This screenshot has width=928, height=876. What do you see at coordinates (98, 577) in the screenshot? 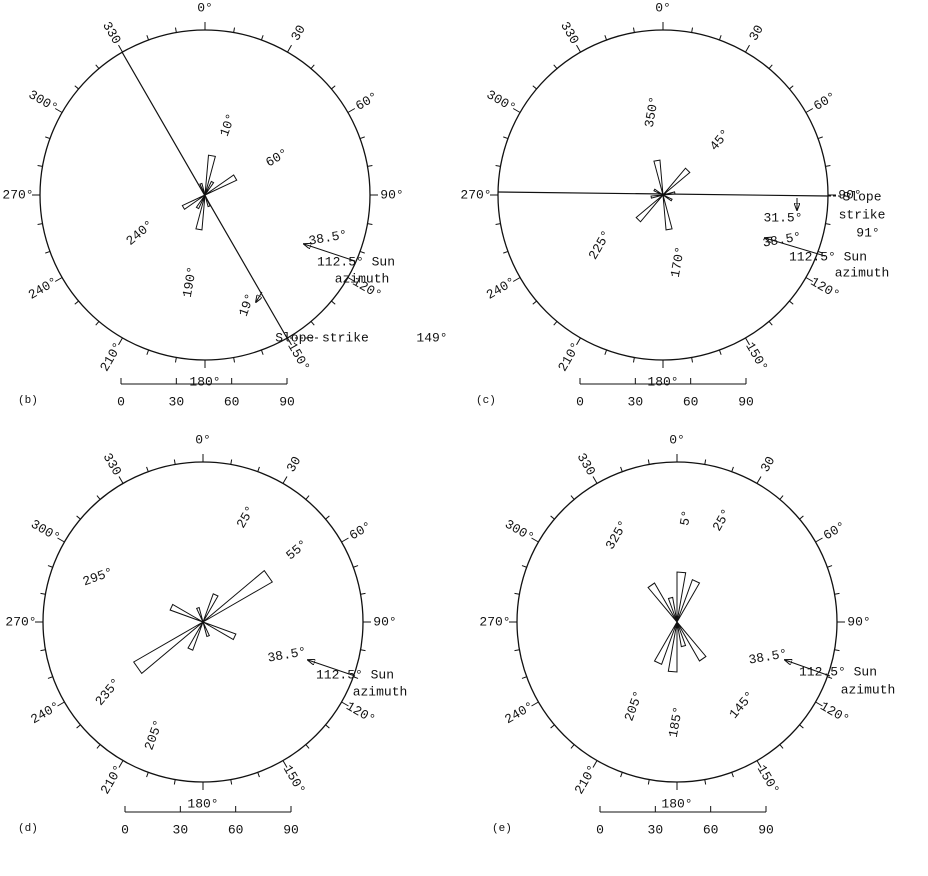
I see `annotation: 295°` at bounding box center [98, 577].